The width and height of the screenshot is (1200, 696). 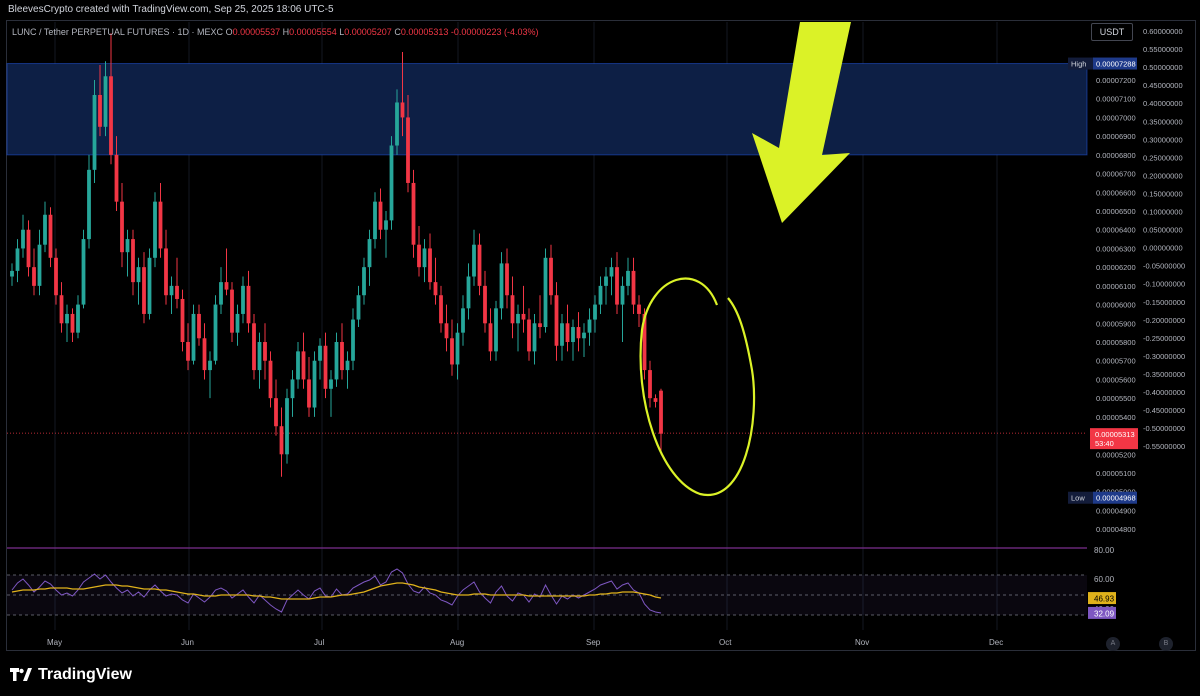 I want to click on tradingview-wordmark: TradingView, so click(x=85, y=674).